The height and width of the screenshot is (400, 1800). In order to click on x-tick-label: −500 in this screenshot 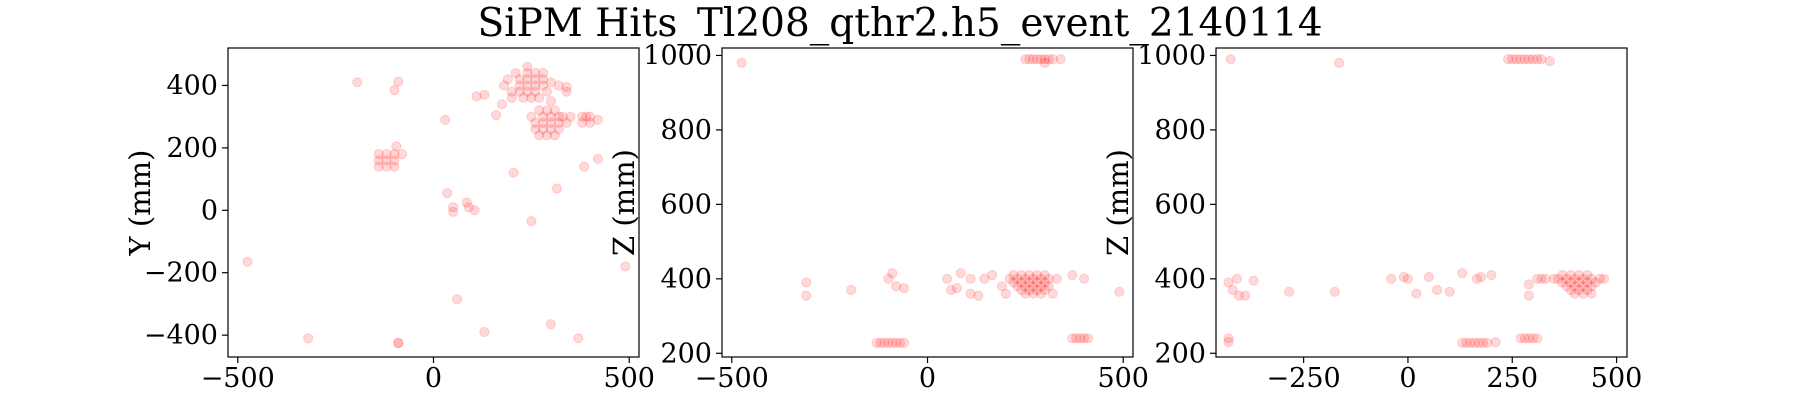, I will do `click(238, 378)`.